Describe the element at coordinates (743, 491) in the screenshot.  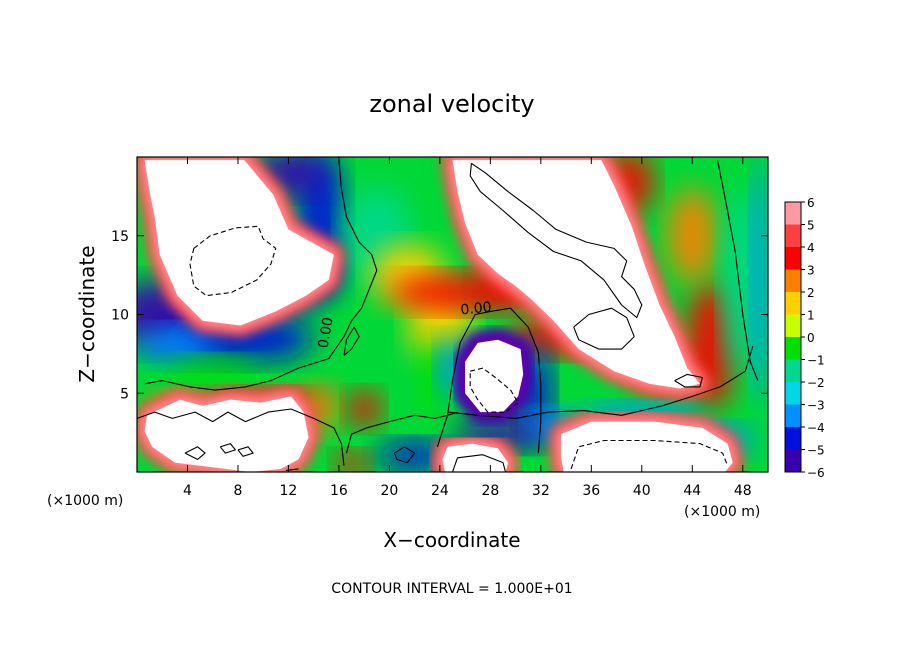
I see `x-tick-label-11: 48` at that location.